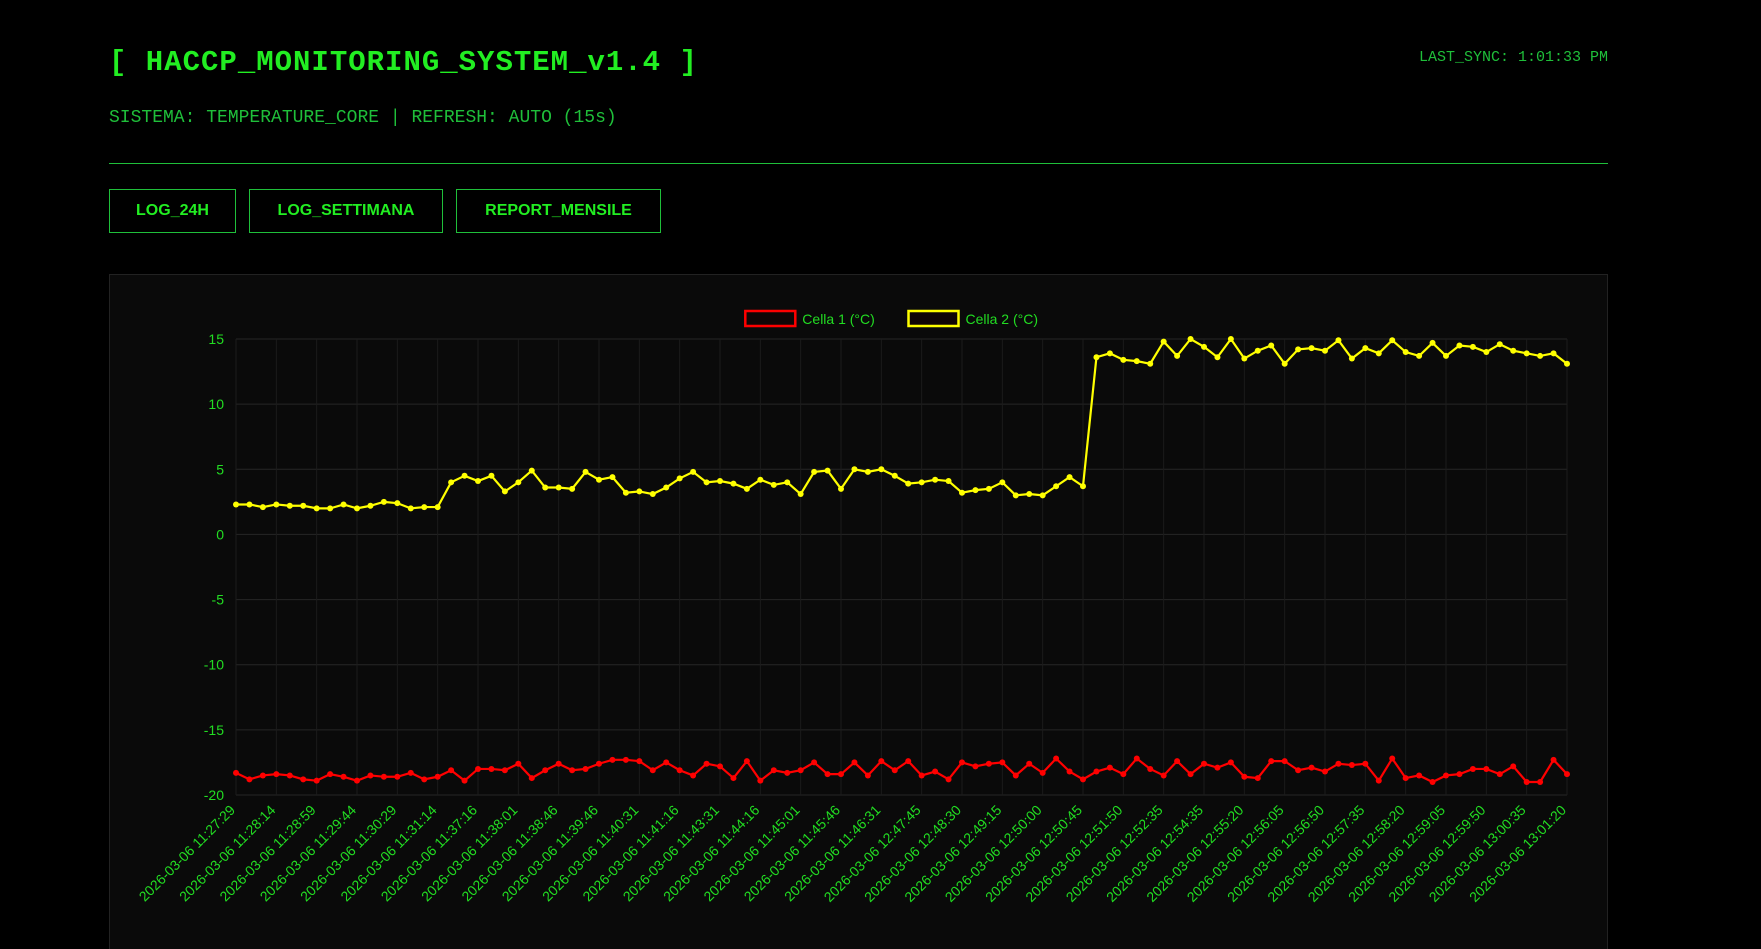 The image size is (1761, 949). What do you see at coordinates (838, 319) in the screenshot?
I see `legend-label: Cella 1 (°C)` at bounding box center [838, 319].